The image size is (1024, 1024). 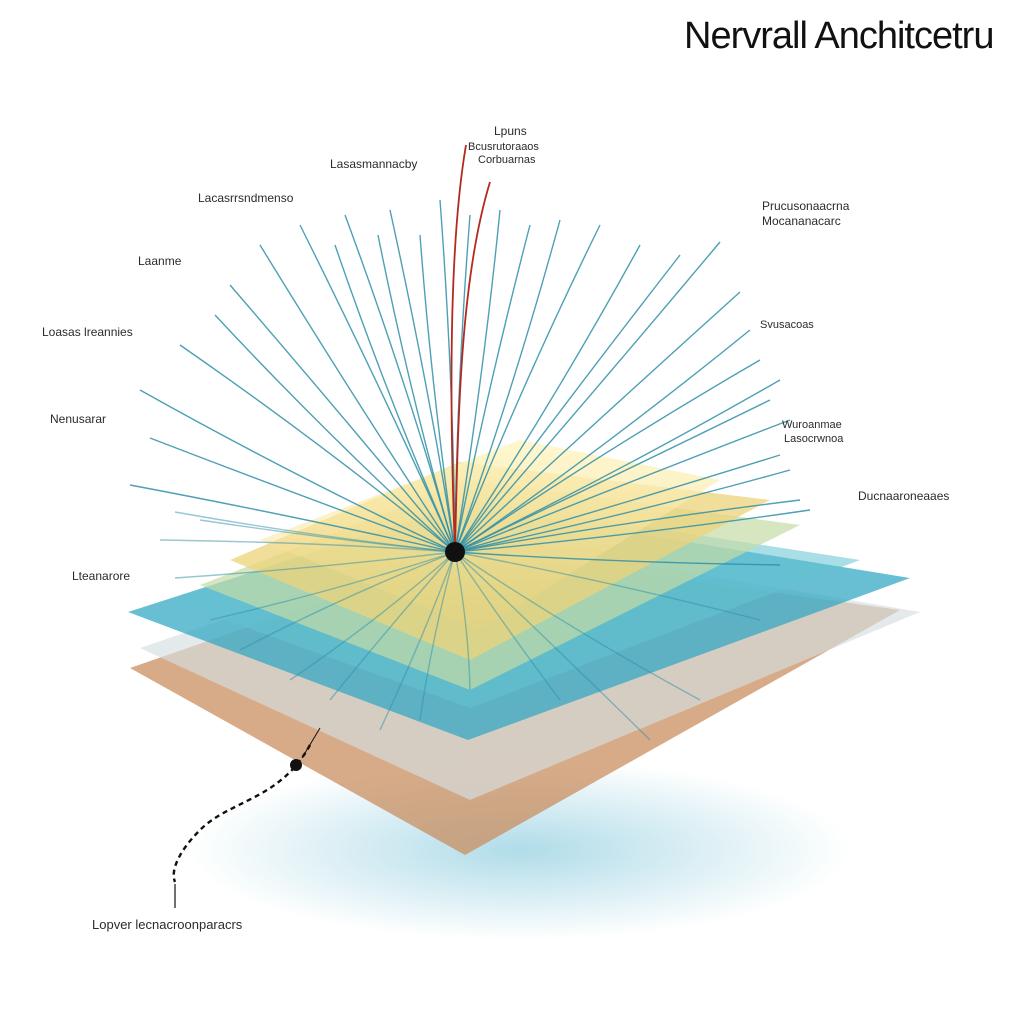 I want to click on input-dashed-line, so click(x=242, y=813).